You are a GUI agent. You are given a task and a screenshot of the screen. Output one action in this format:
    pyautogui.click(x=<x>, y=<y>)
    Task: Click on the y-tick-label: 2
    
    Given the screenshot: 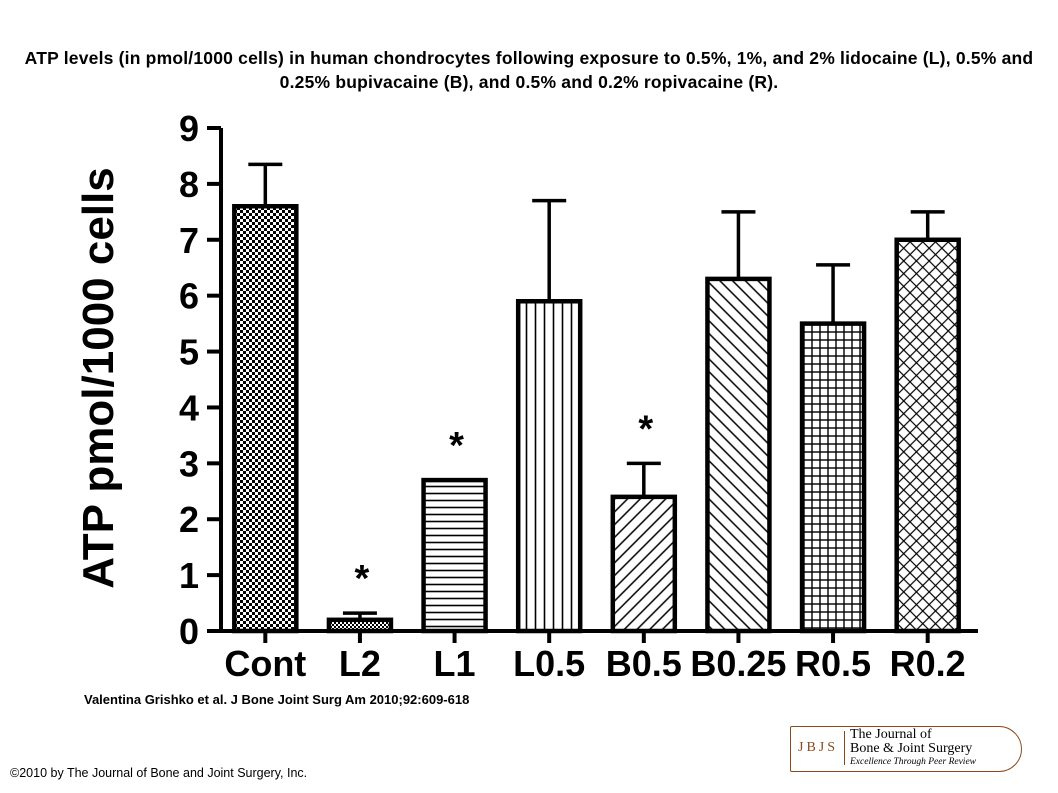 What is the action you would take?
    pyautogui.click(x=189, y=519)
    